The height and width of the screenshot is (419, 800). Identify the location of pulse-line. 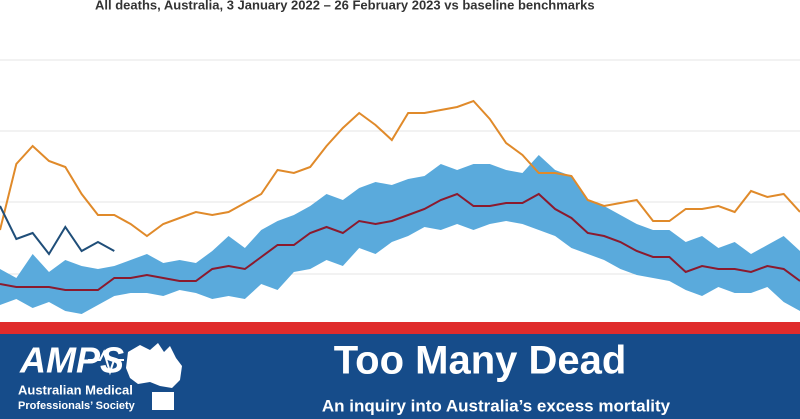
(106, 362).